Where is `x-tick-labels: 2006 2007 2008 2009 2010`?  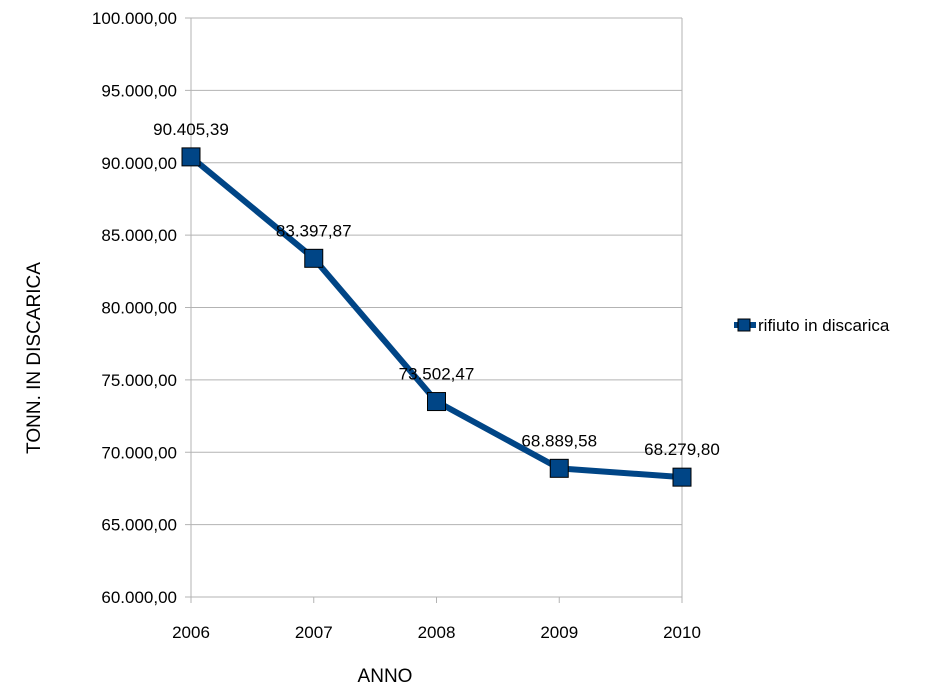
x-tick-labels: 2006 2007 2008 2009 2010 is located at coordinates (436, 632).